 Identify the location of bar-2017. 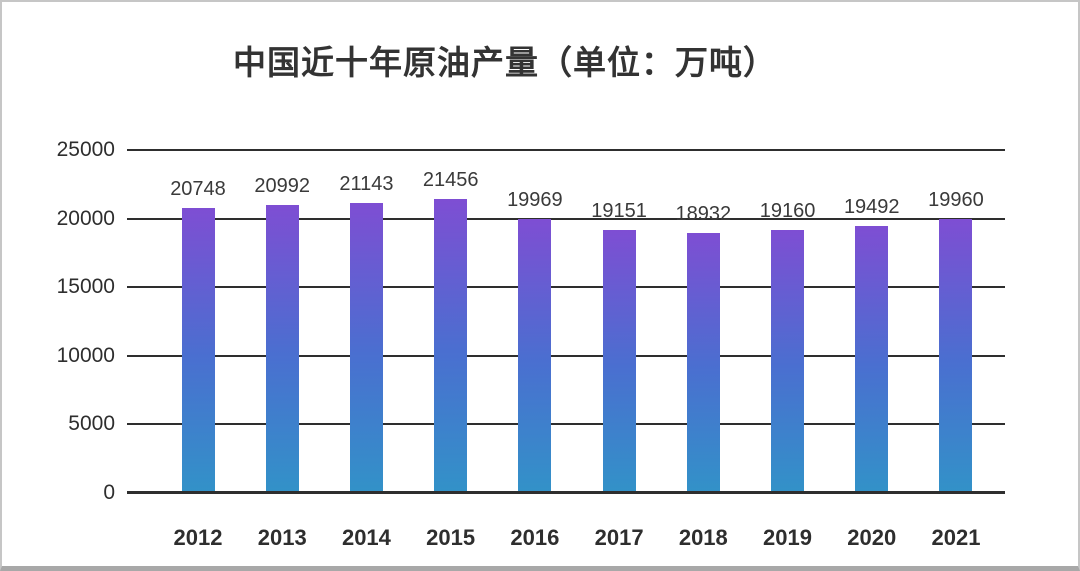
(619, 361).